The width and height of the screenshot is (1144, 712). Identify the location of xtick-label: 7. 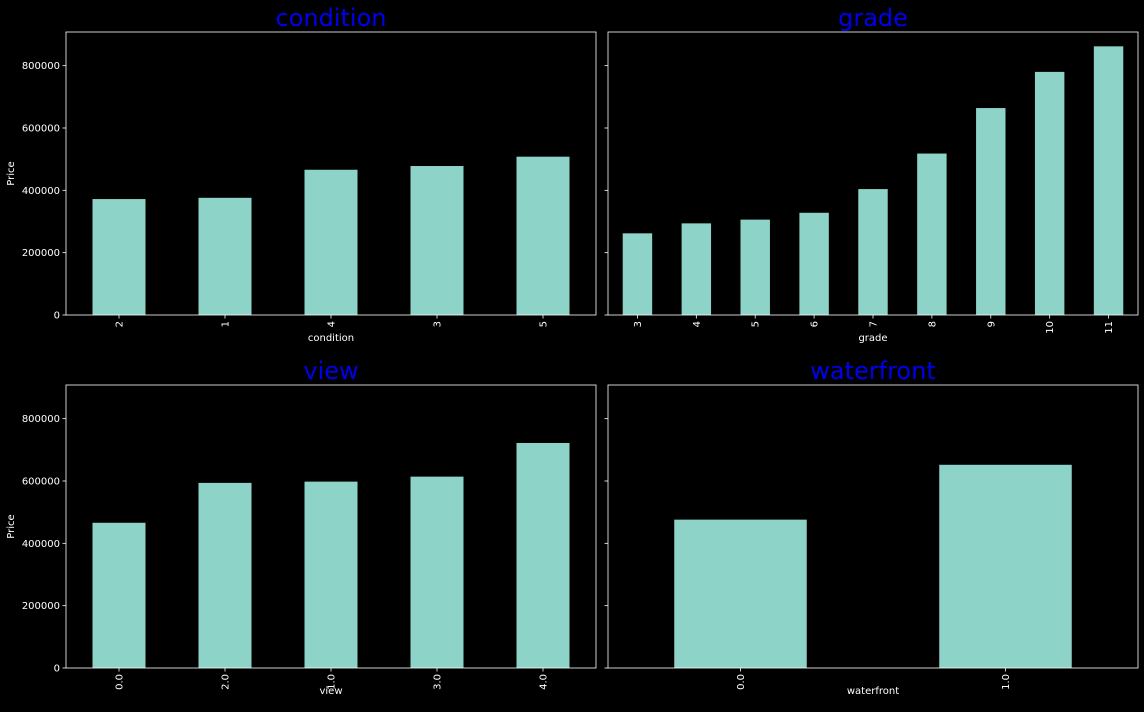
(874, 324).